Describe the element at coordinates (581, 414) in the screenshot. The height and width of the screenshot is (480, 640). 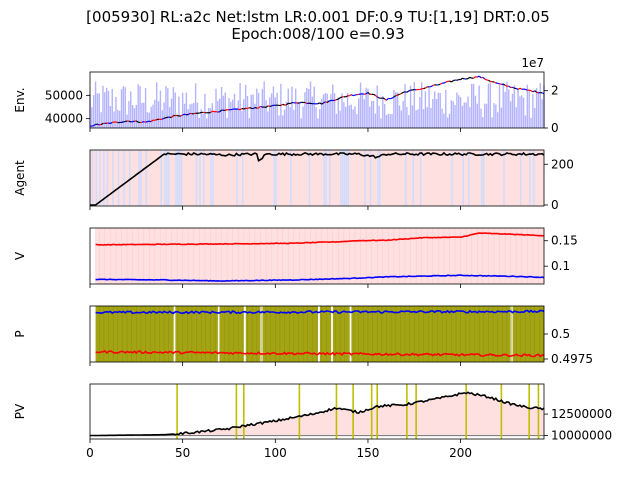
I see `y-tick-label: 12500000` at that location.